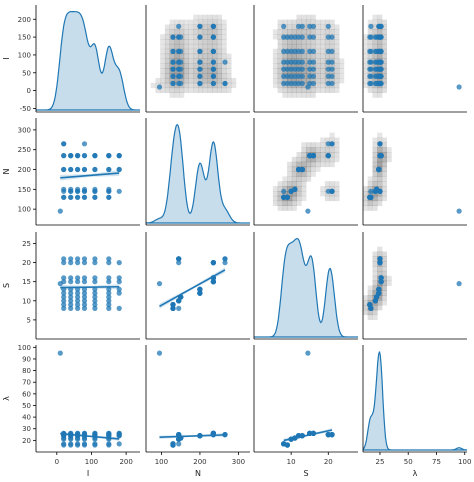 This screenshot has height=482, width=474. I want to click on panel-N-vs-I, so click(87, 172).